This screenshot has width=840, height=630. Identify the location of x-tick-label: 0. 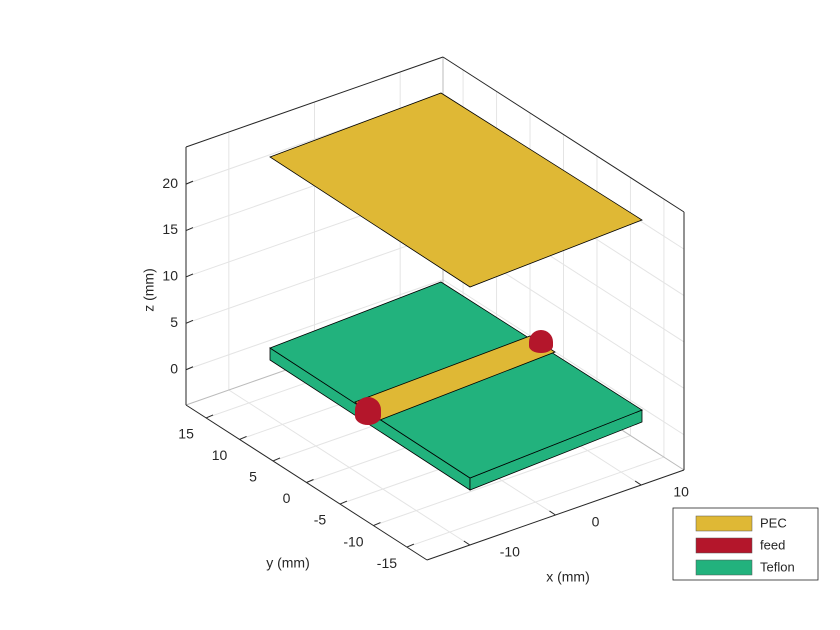
(596, 522).